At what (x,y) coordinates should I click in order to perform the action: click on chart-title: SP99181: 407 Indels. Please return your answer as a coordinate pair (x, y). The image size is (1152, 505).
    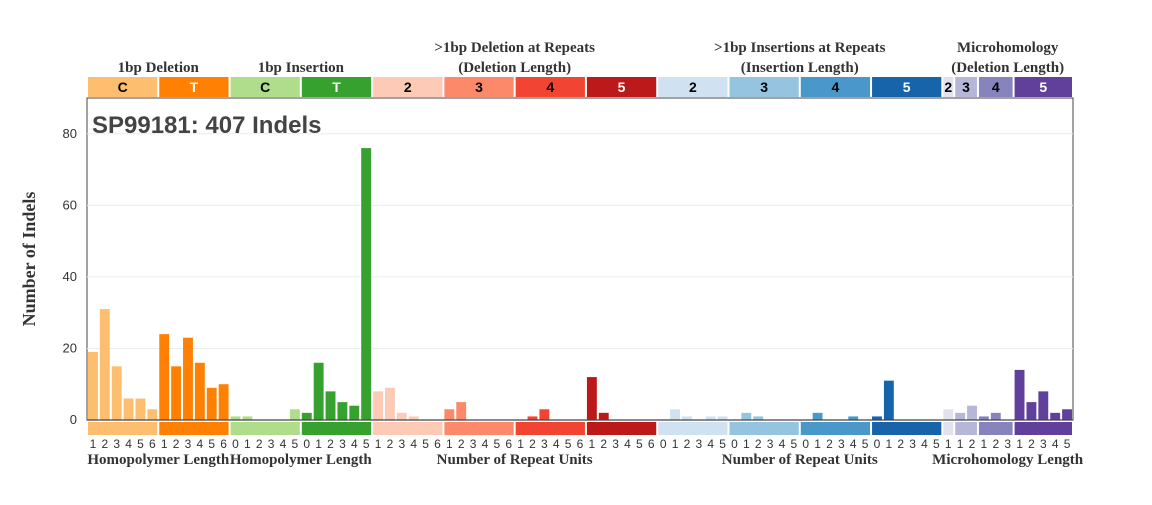
    Looking at the image, I should click on (206, 125).